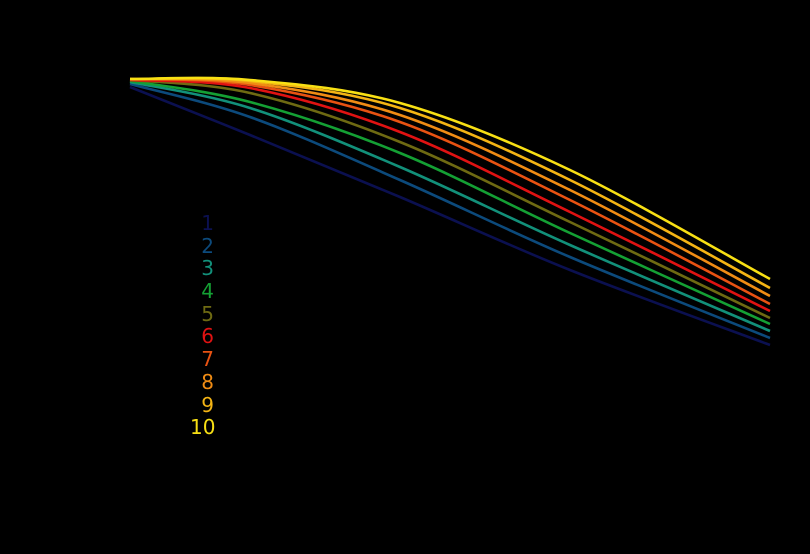 The width and height of the screenshot is (810, 554). What do you see at coordinates (207, 268) in the screenshot?
I see `legend-item-3: 3` at bounding box center [207, 268].